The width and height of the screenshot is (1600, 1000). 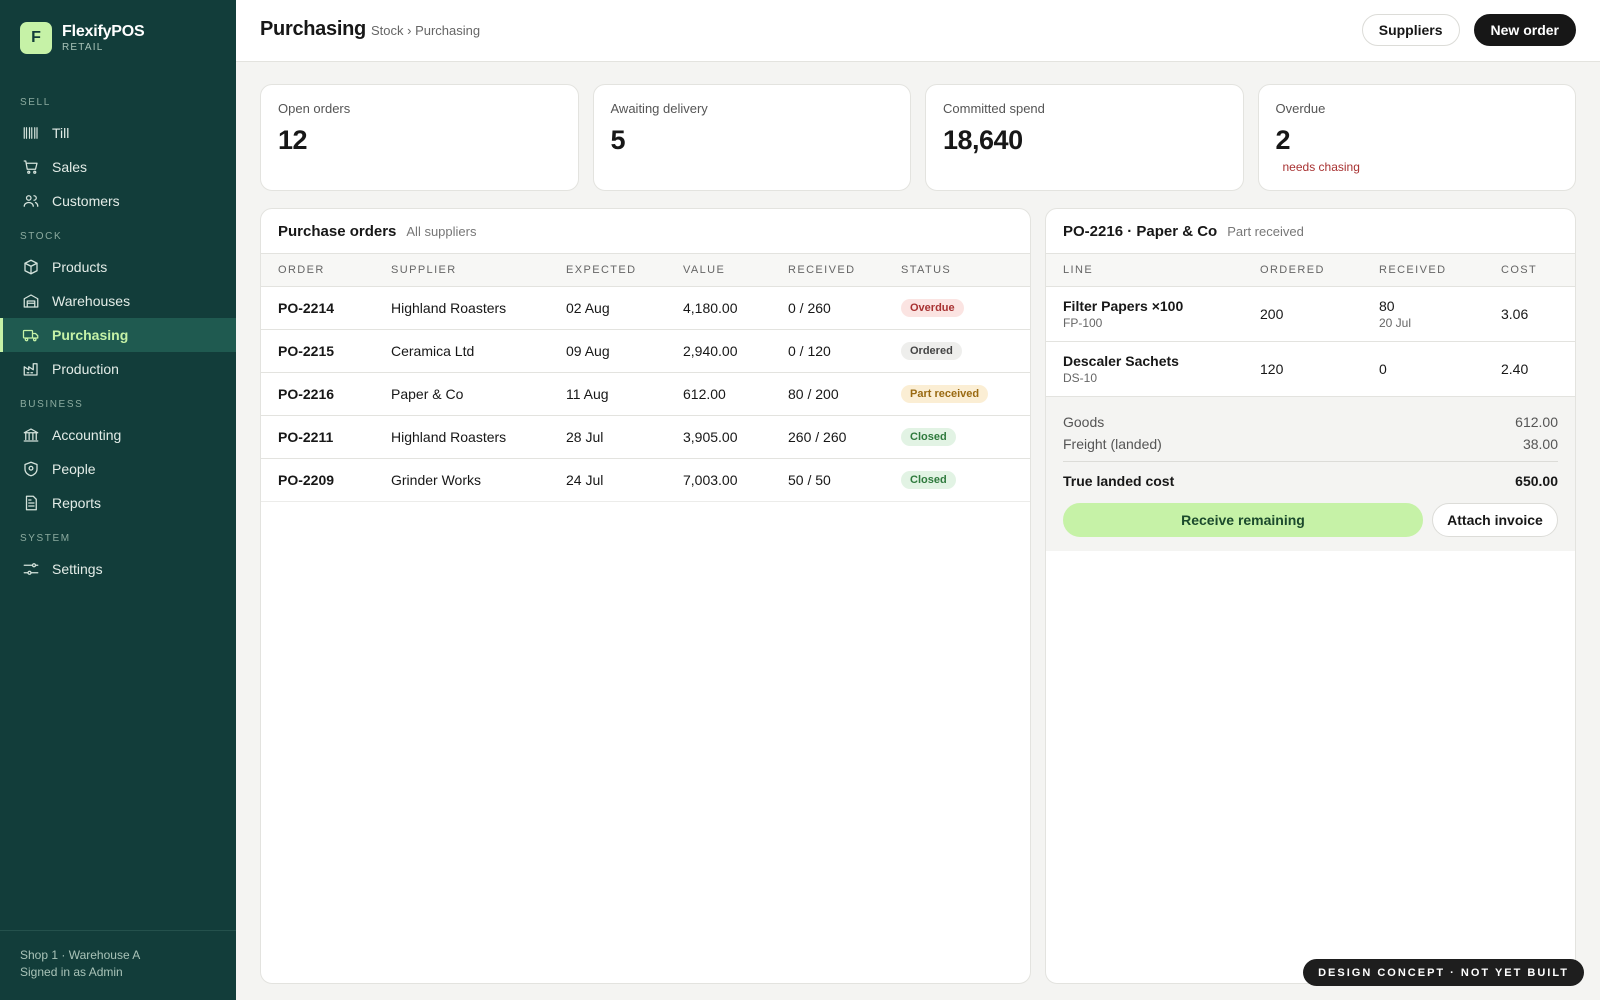 I want to click on sliders-icon, so click(x=31, y=569).